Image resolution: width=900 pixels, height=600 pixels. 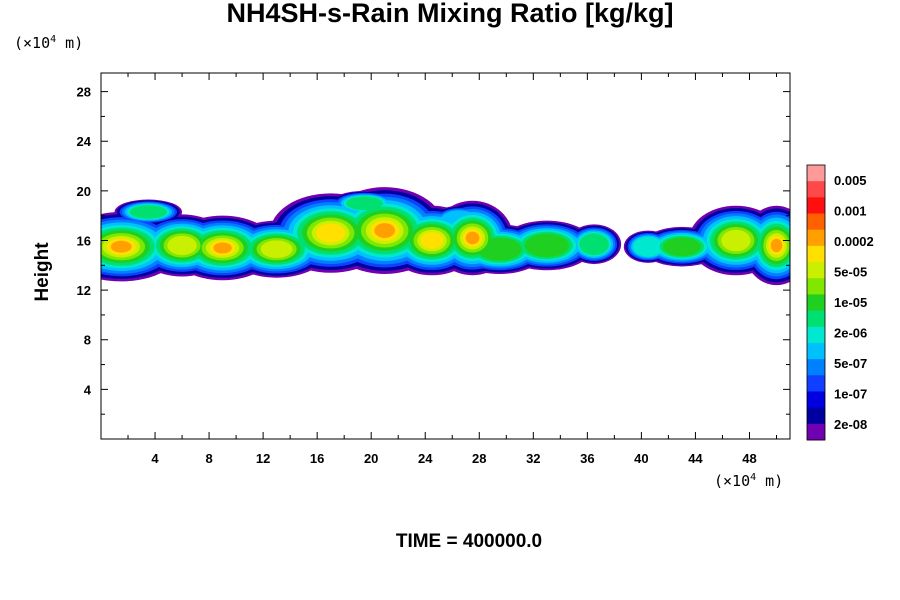 I want to click on chart-title: NH4SH-s-Rain Mixing Ratio [kg/kg], so click(x=450, y=14).